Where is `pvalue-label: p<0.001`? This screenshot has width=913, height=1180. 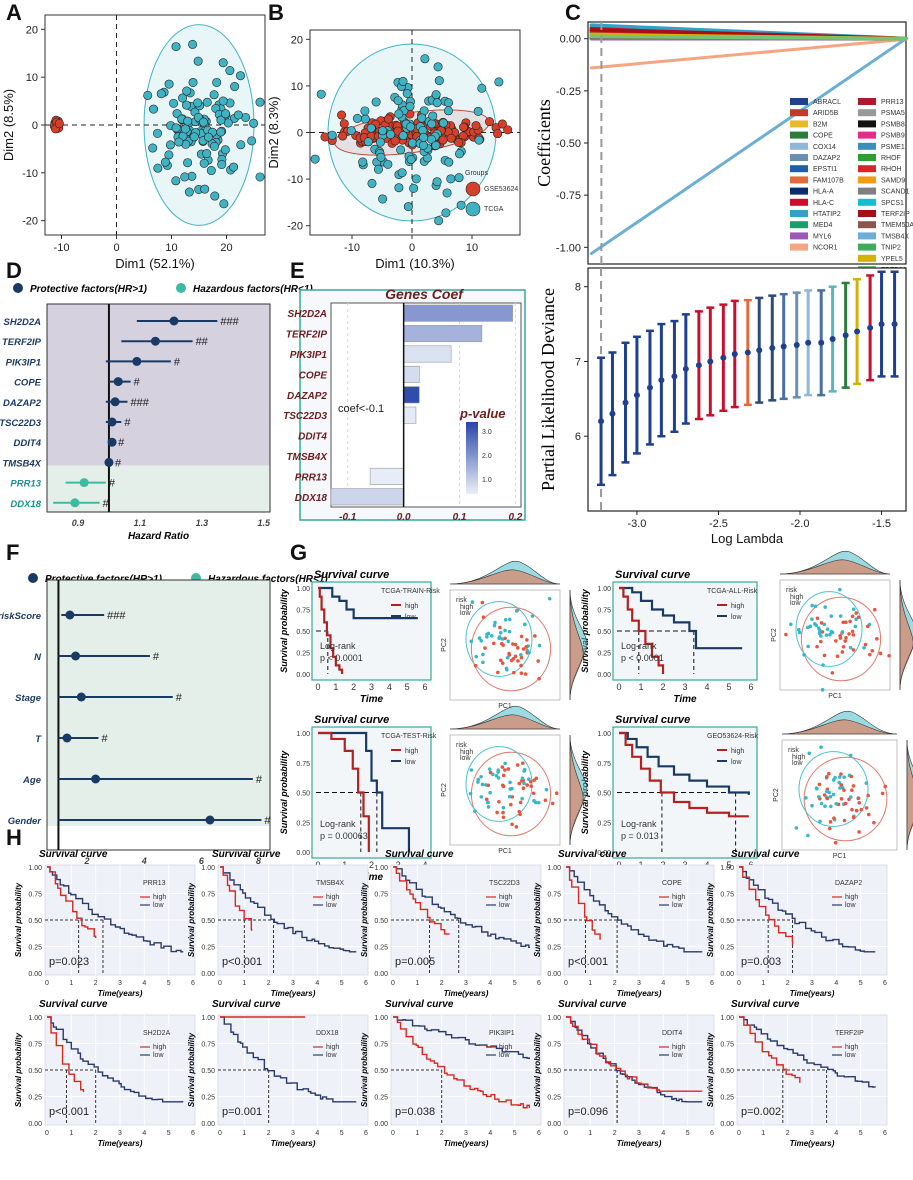
pvalue-label: p<0.001 is located at coordinates (69, 1112).